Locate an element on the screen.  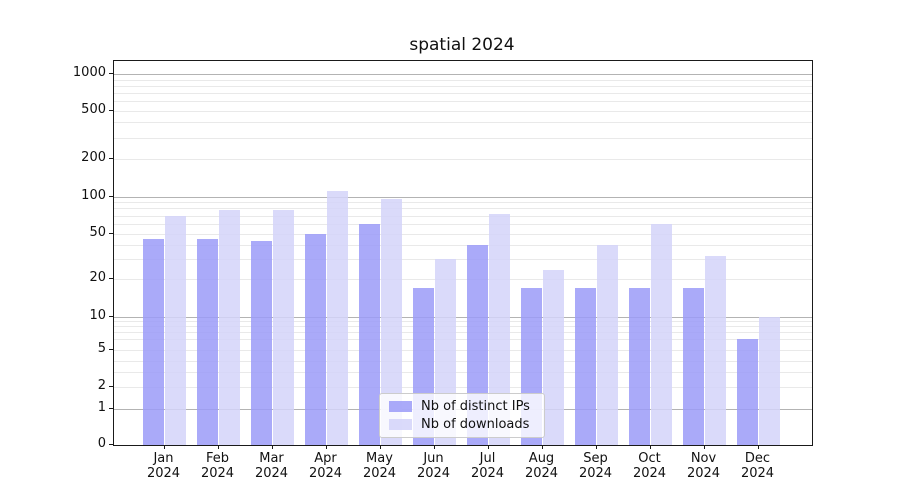
y-tick-label-5: 5 is located at coordinates (101, 348).